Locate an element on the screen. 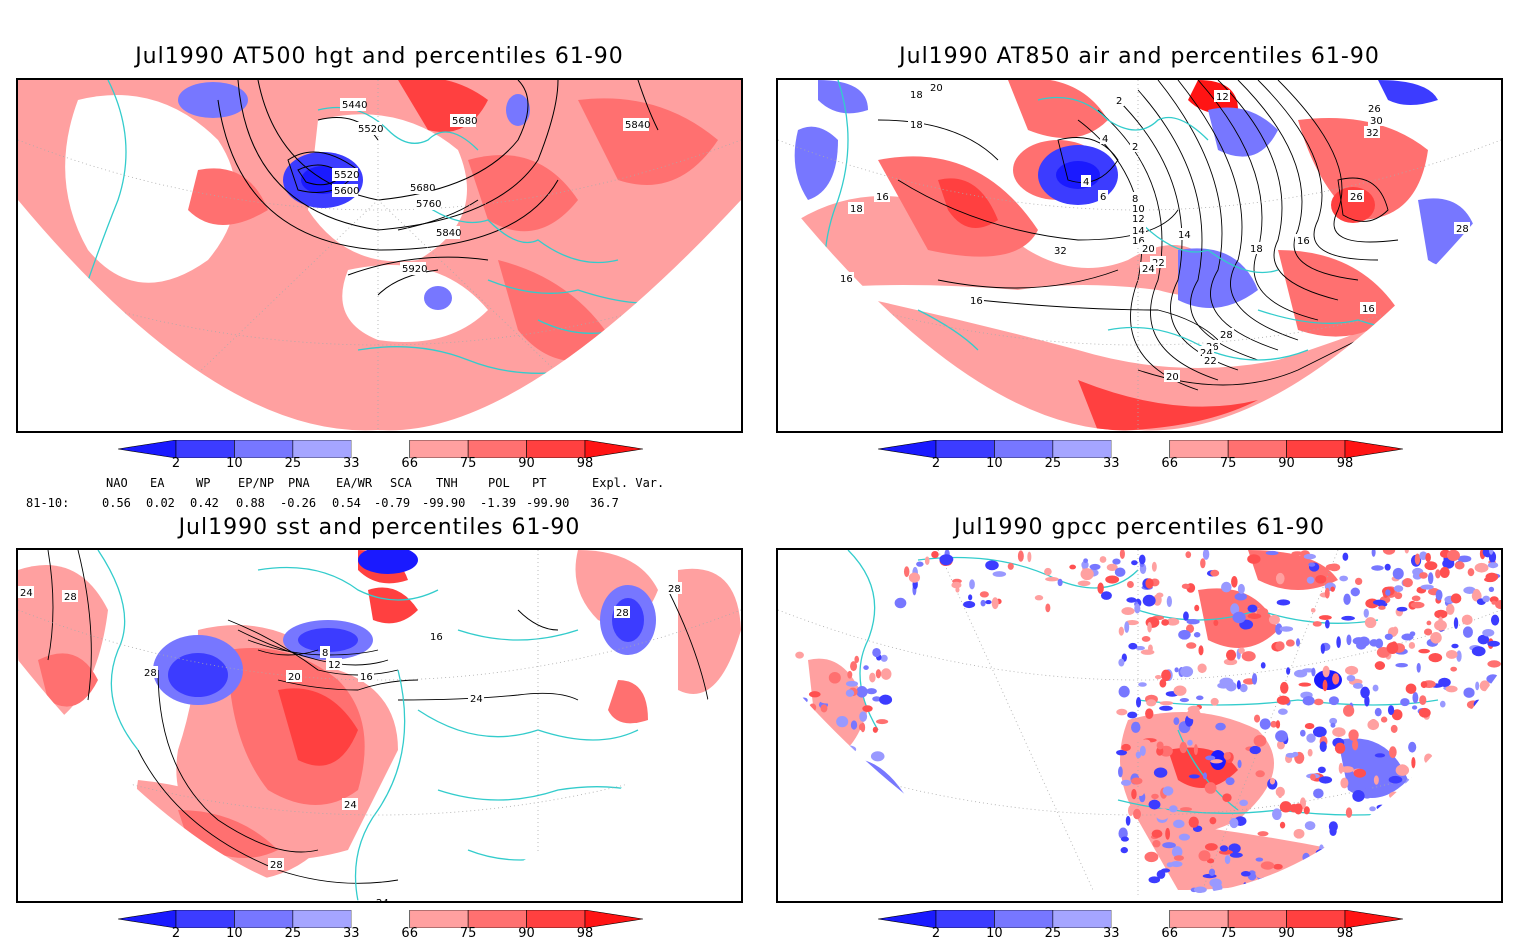 Image resolution: width=1520 pixels, height=941 pixels. panel-title-hgt500: Jul1990 AT500 hgt and percentiles 61-90 is located at coordinates (379, 56).